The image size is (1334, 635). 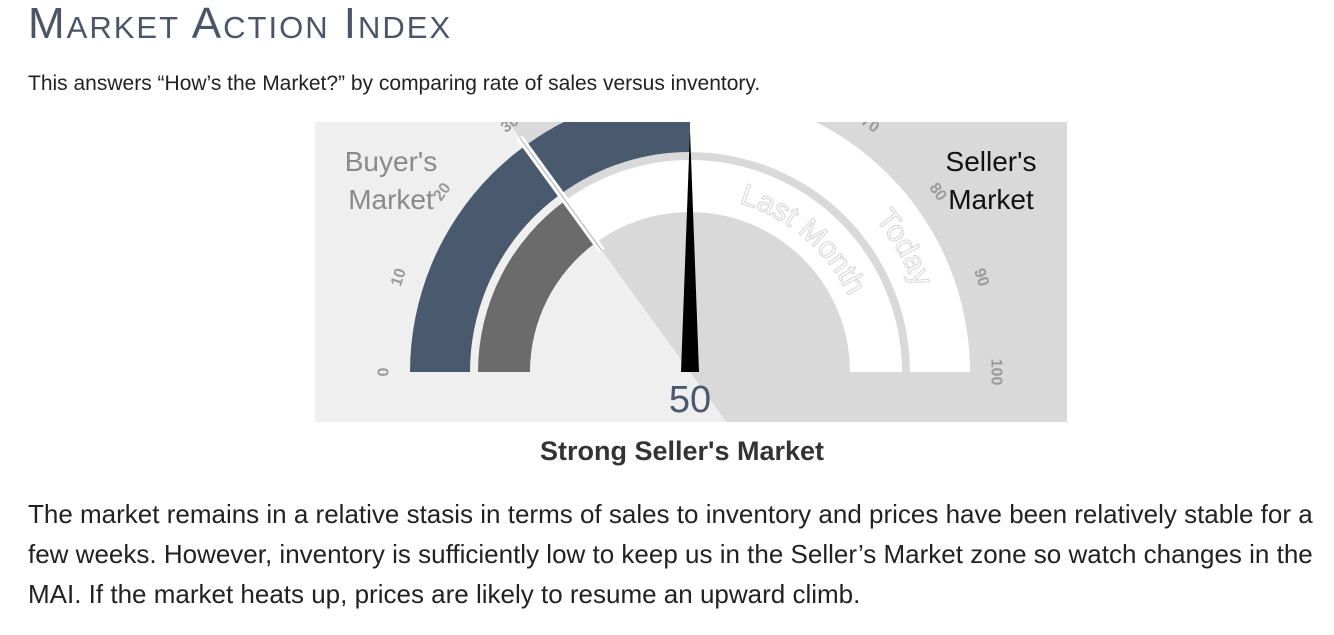 What do you see at coordinates (561, 194) in the screenshot?
I see `threshold-divider-stroke` at bounding box center [561, 194].